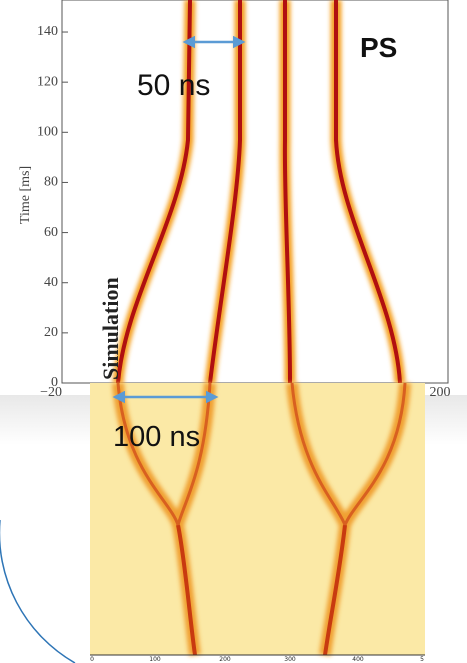 This screenshot has width=467, height=663. What do you see at coordinates (25, 195) in the screenshot?
I see `y-axis-label: Time [ms]` at bounding box center [25, 195].